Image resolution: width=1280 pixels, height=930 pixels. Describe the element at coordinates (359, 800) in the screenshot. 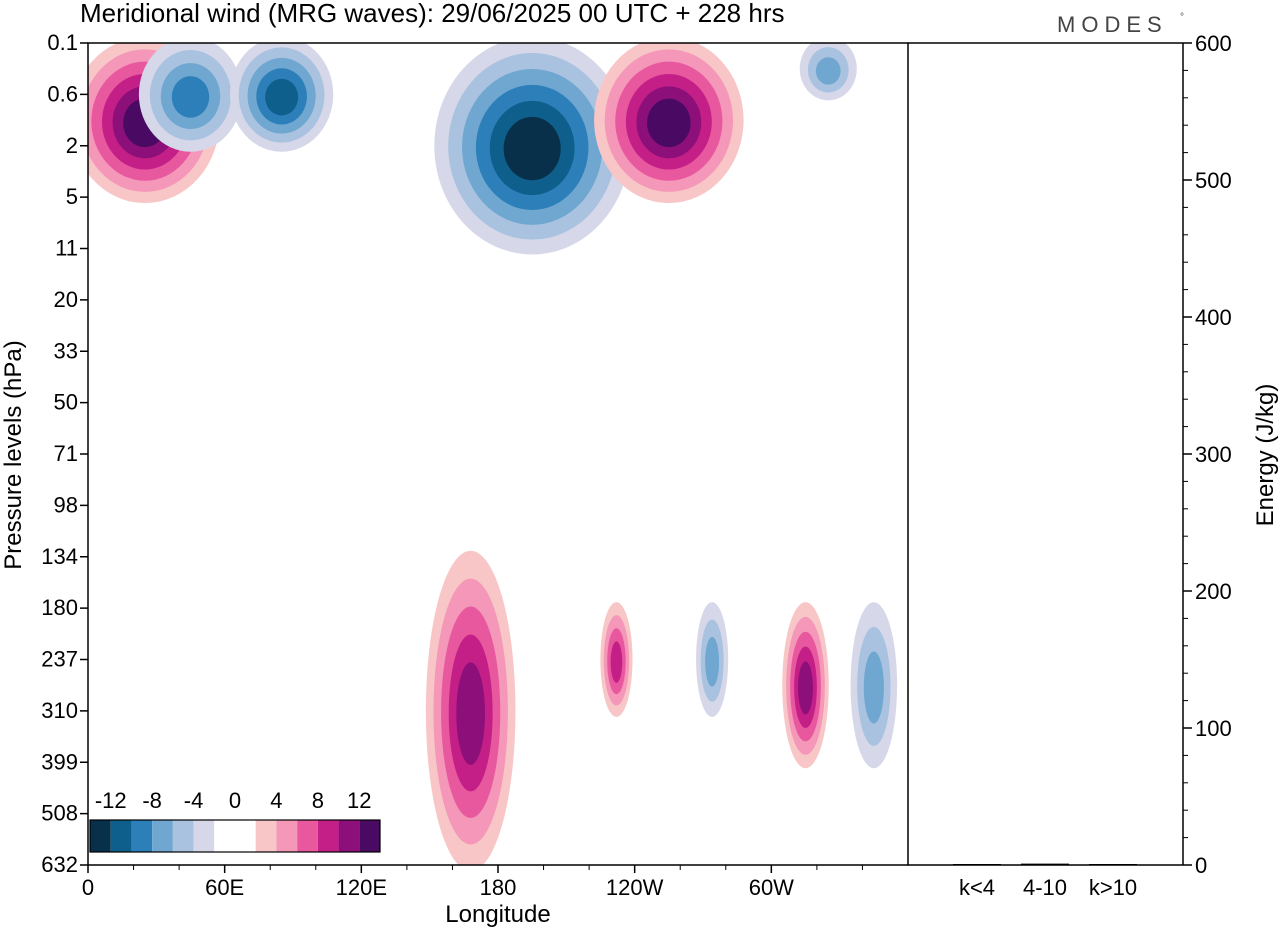

I see `colorbar-label: 12` at that location.